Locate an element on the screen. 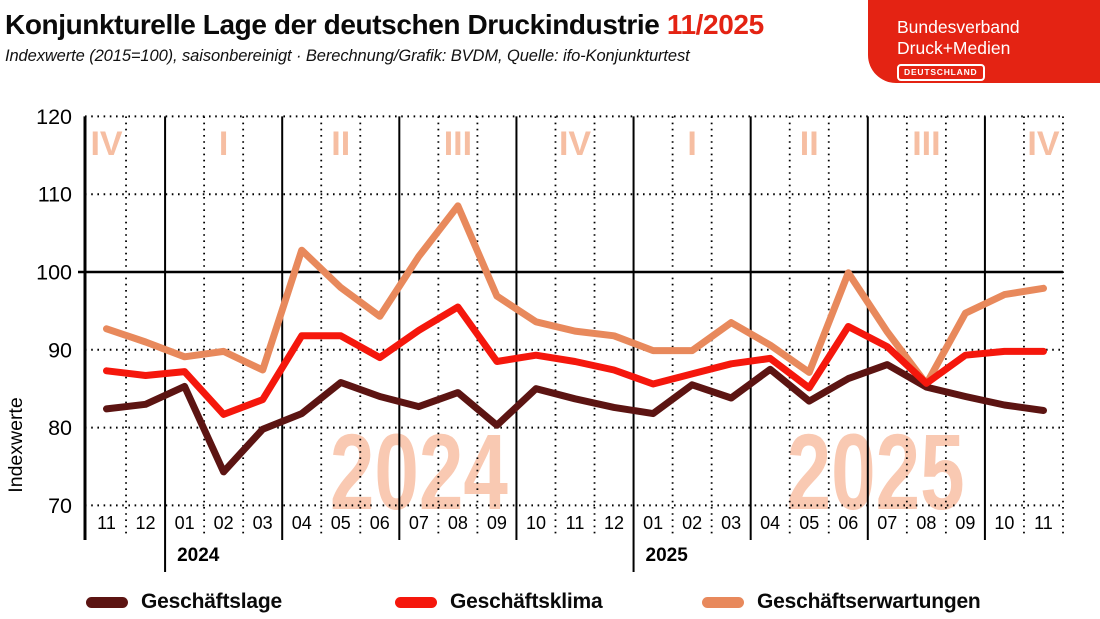  legend-item-geschaeftslage: Geschäftslage is located at coordinates (184, 602).